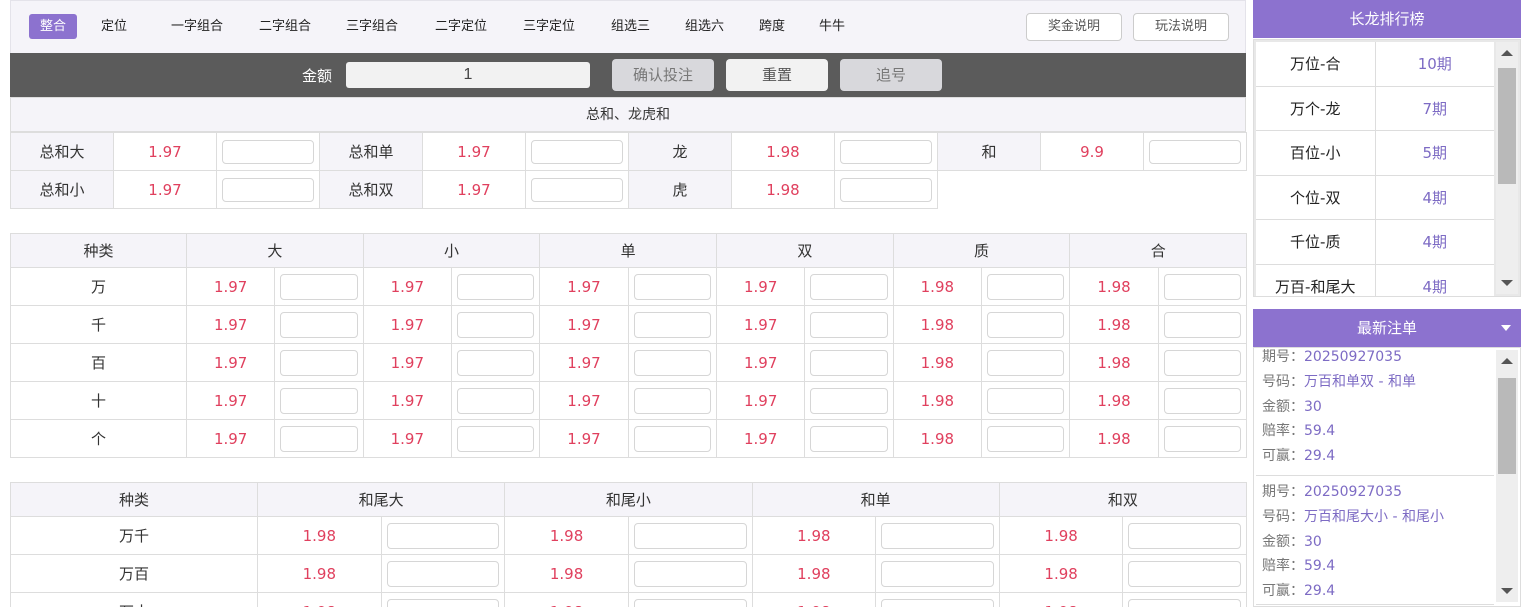 The image size is (1521, 607). Describe the element at coordinates (468, 75) in the screenshot. I see `amount-input` at that location.